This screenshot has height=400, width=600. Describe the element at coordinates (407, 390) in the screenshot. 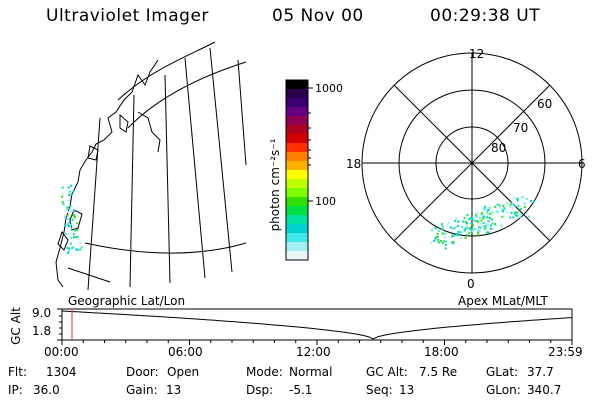

I see `status-seq-value: 13` at that location.